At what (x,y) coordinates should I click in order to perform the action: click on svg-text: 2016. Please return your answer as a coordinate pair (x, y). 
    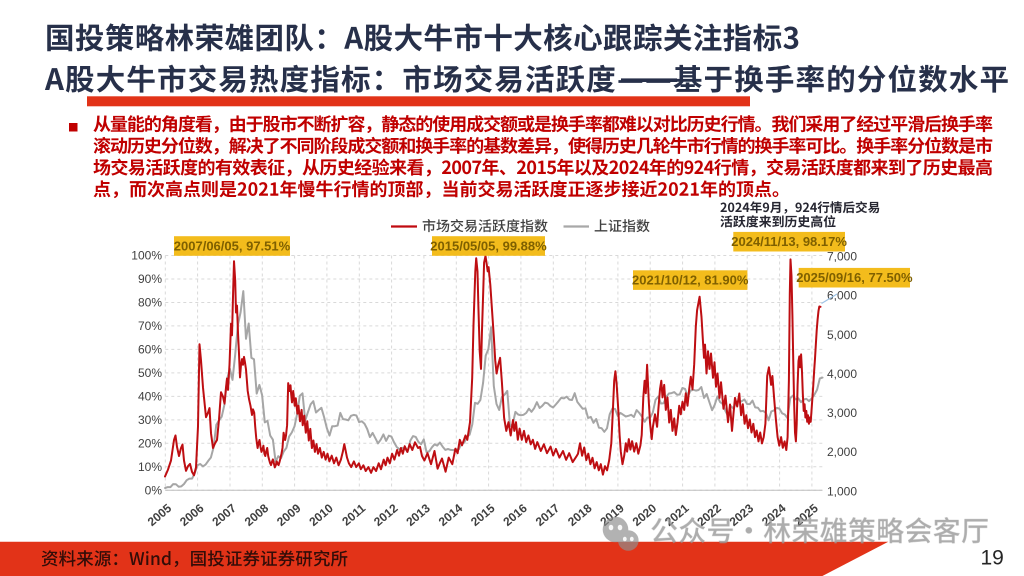
    Looking at the image, I should click on (515, 515).